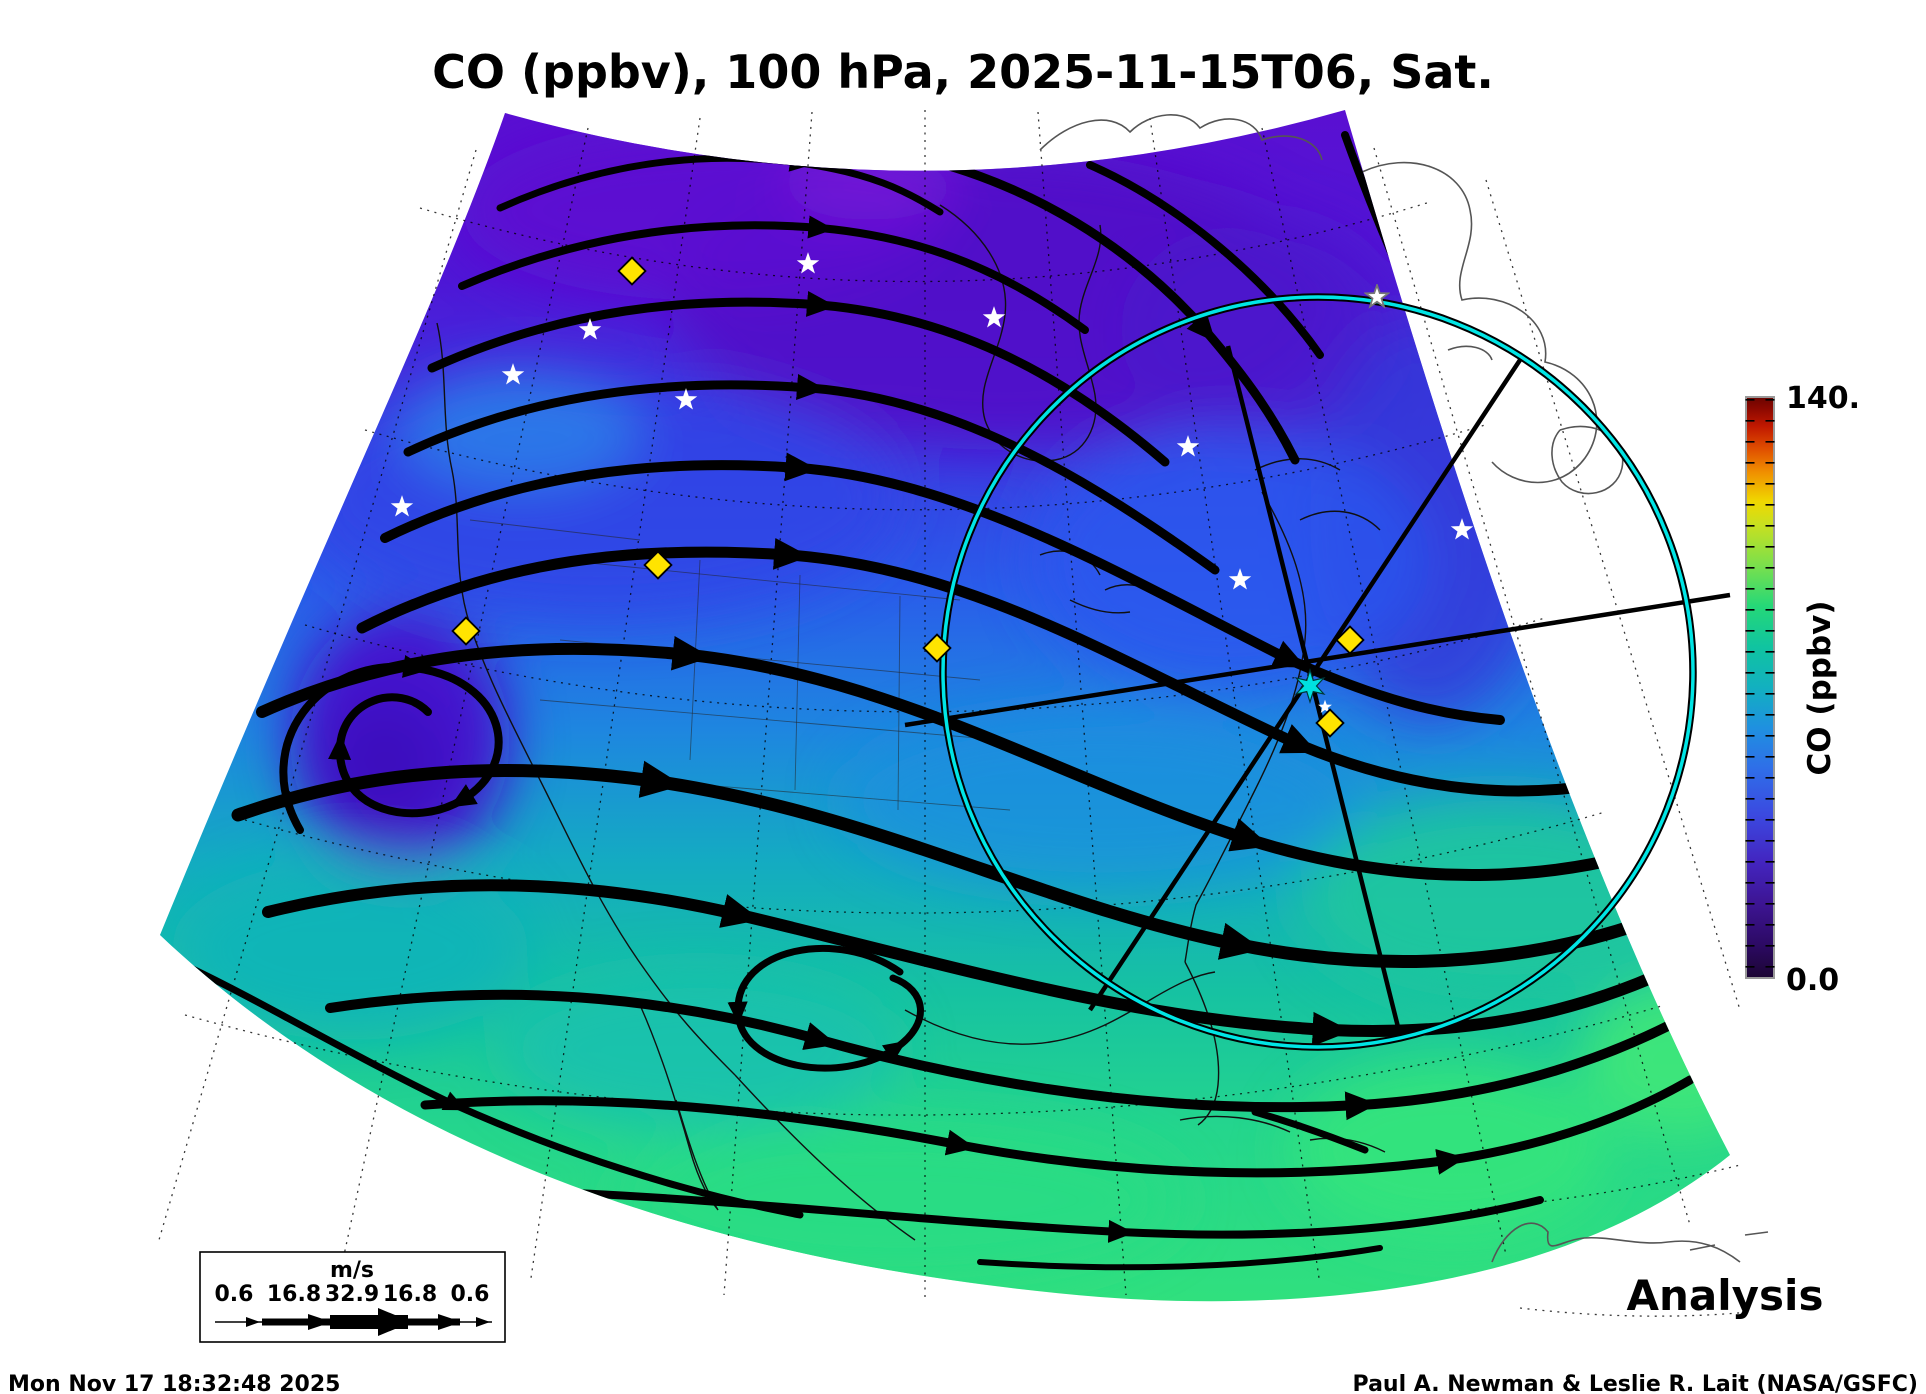 This screenshot has width=1926, height=1394. Describe the element at coordinates (1760, 687) in the screenshot. I see `colorbar-gradient` at that location.